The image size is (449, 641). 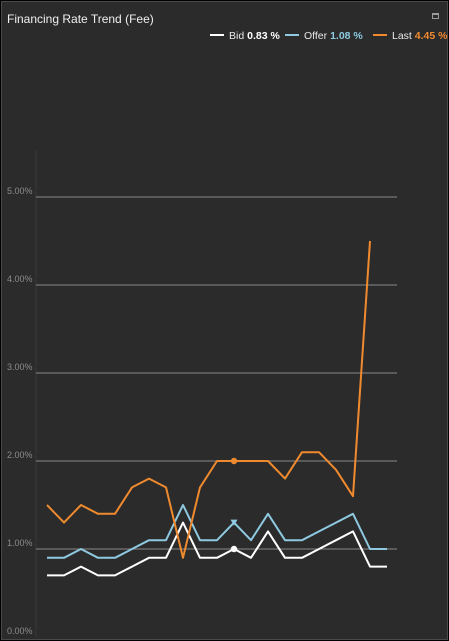 What do you see at coordinates (346, 36) in the screenshot?
I see `legend-value-offer: 1.08 %` at bounding box center [346, 36].